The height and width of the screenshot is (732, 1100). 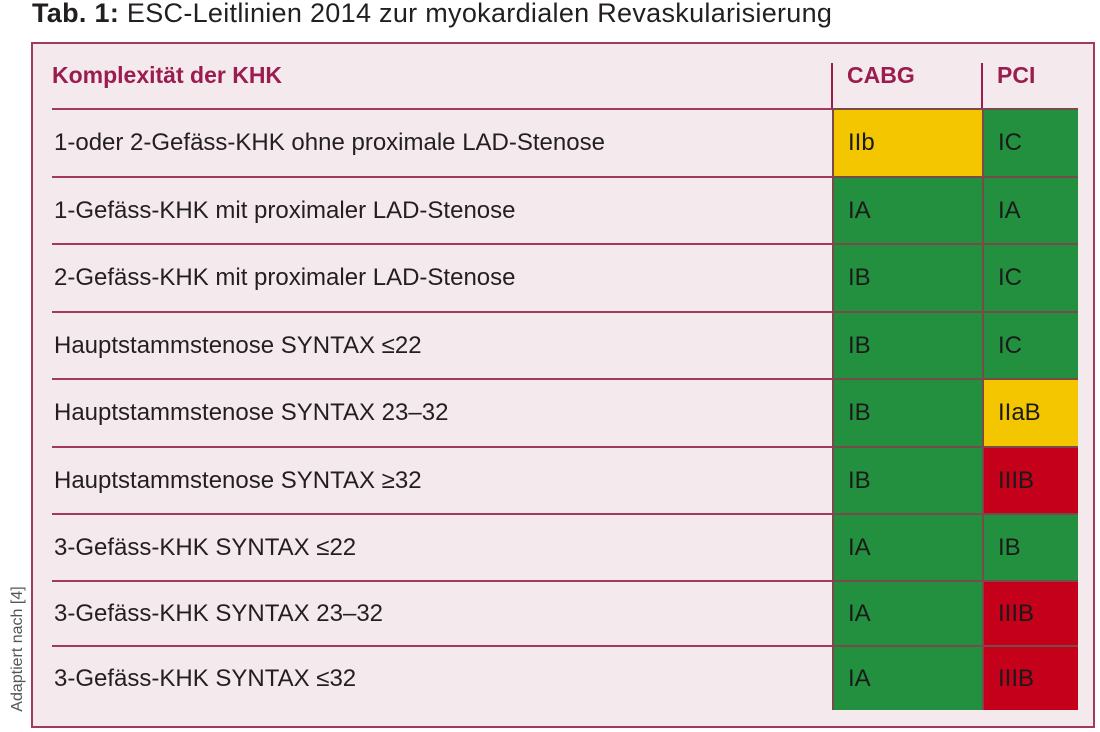 I want to click on header-complexity: Komplexität der KHK, so click(x=167, y=75).